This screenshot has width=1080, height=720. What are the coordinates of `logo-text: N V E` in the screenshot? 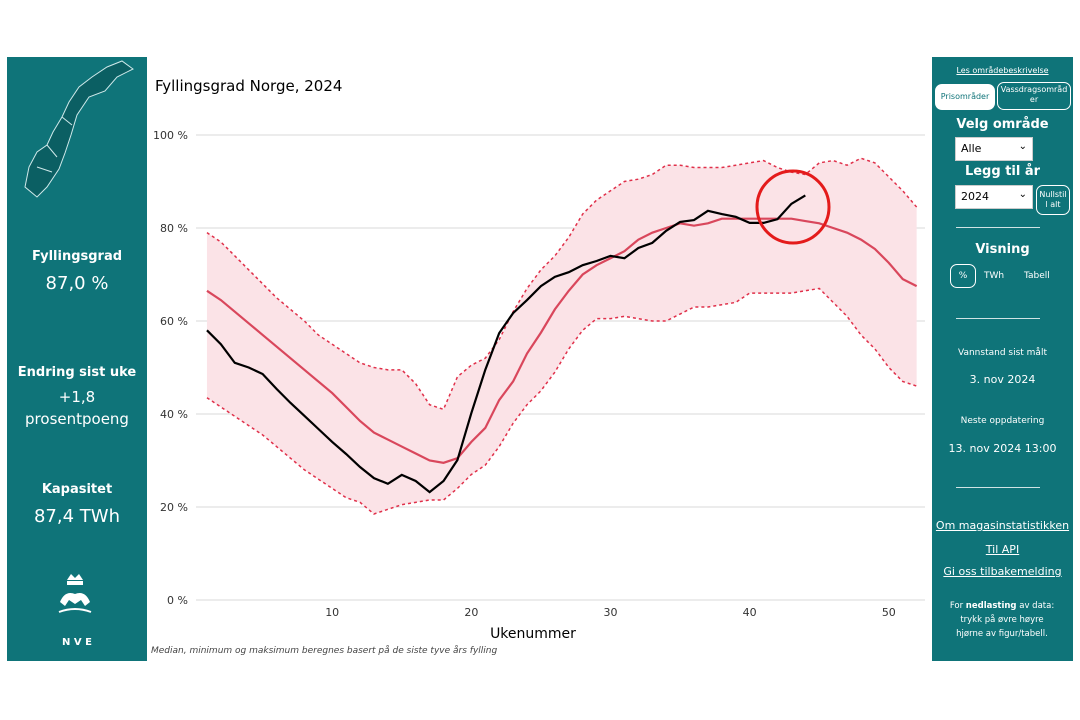 It's located at (77, 642).